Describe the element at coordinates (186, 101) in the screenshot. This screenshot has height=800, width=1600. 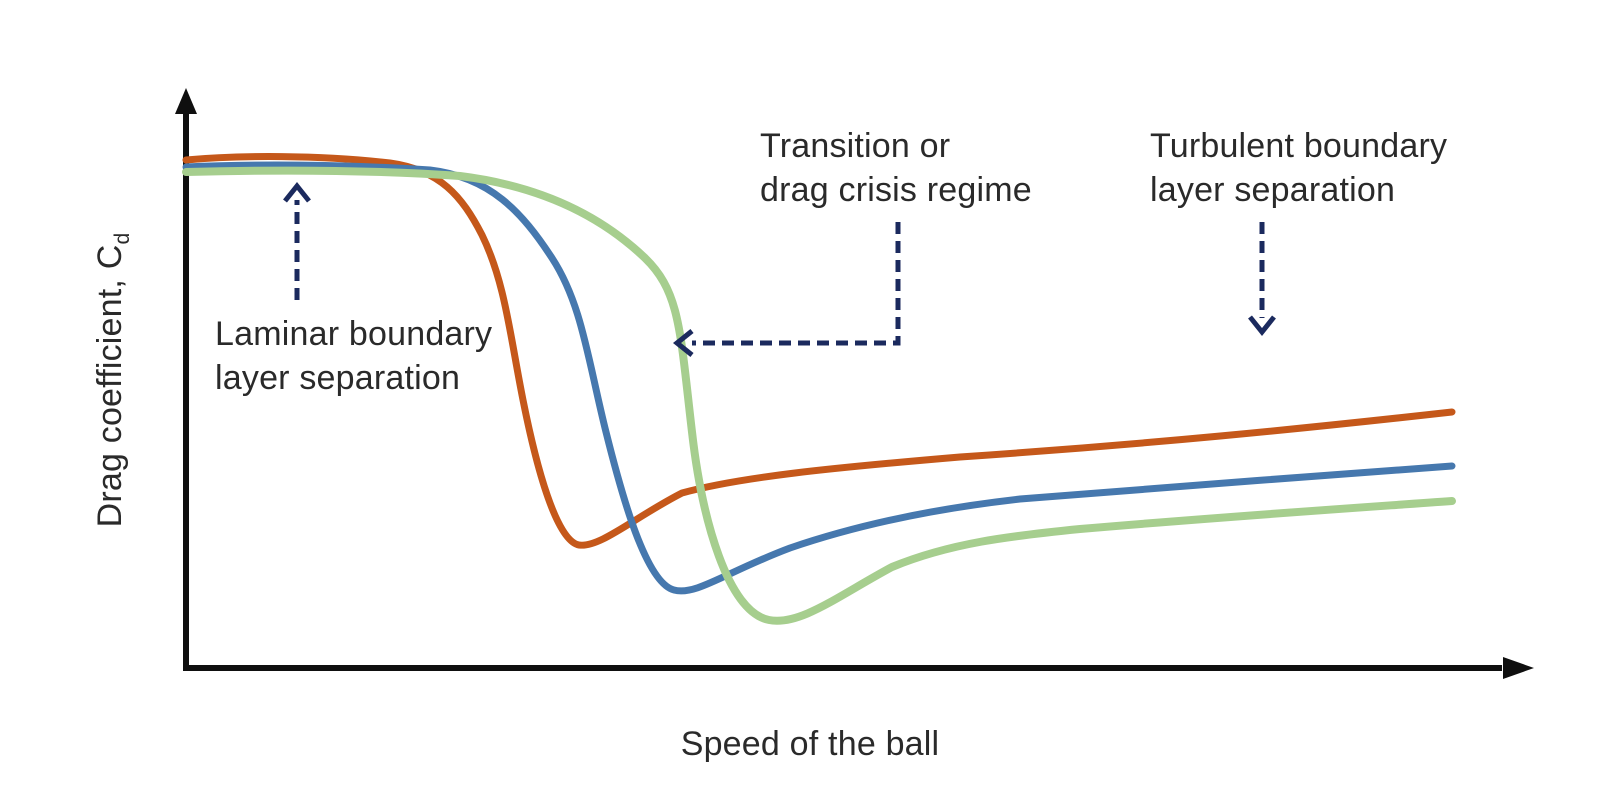
I see `y-axis-arrowhead-icon` at that location.